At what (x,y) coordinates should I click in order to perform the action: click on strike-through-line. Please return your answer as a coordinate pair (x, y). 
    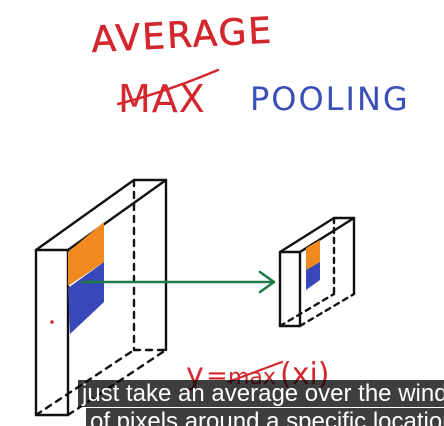
    Looking at the image, I should click on (168, 87).